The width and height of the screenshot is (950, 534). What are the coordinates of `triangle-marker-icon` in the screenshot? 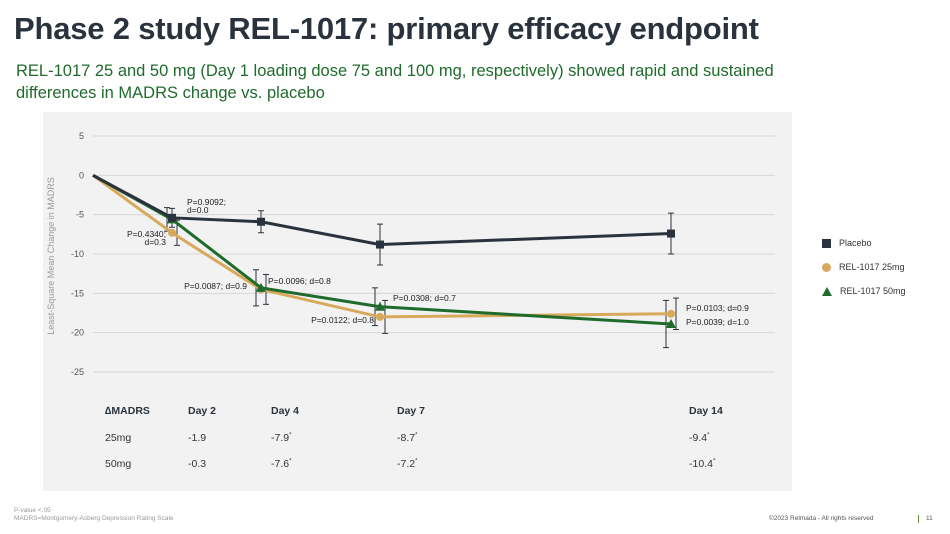 It's located at (827, 291).